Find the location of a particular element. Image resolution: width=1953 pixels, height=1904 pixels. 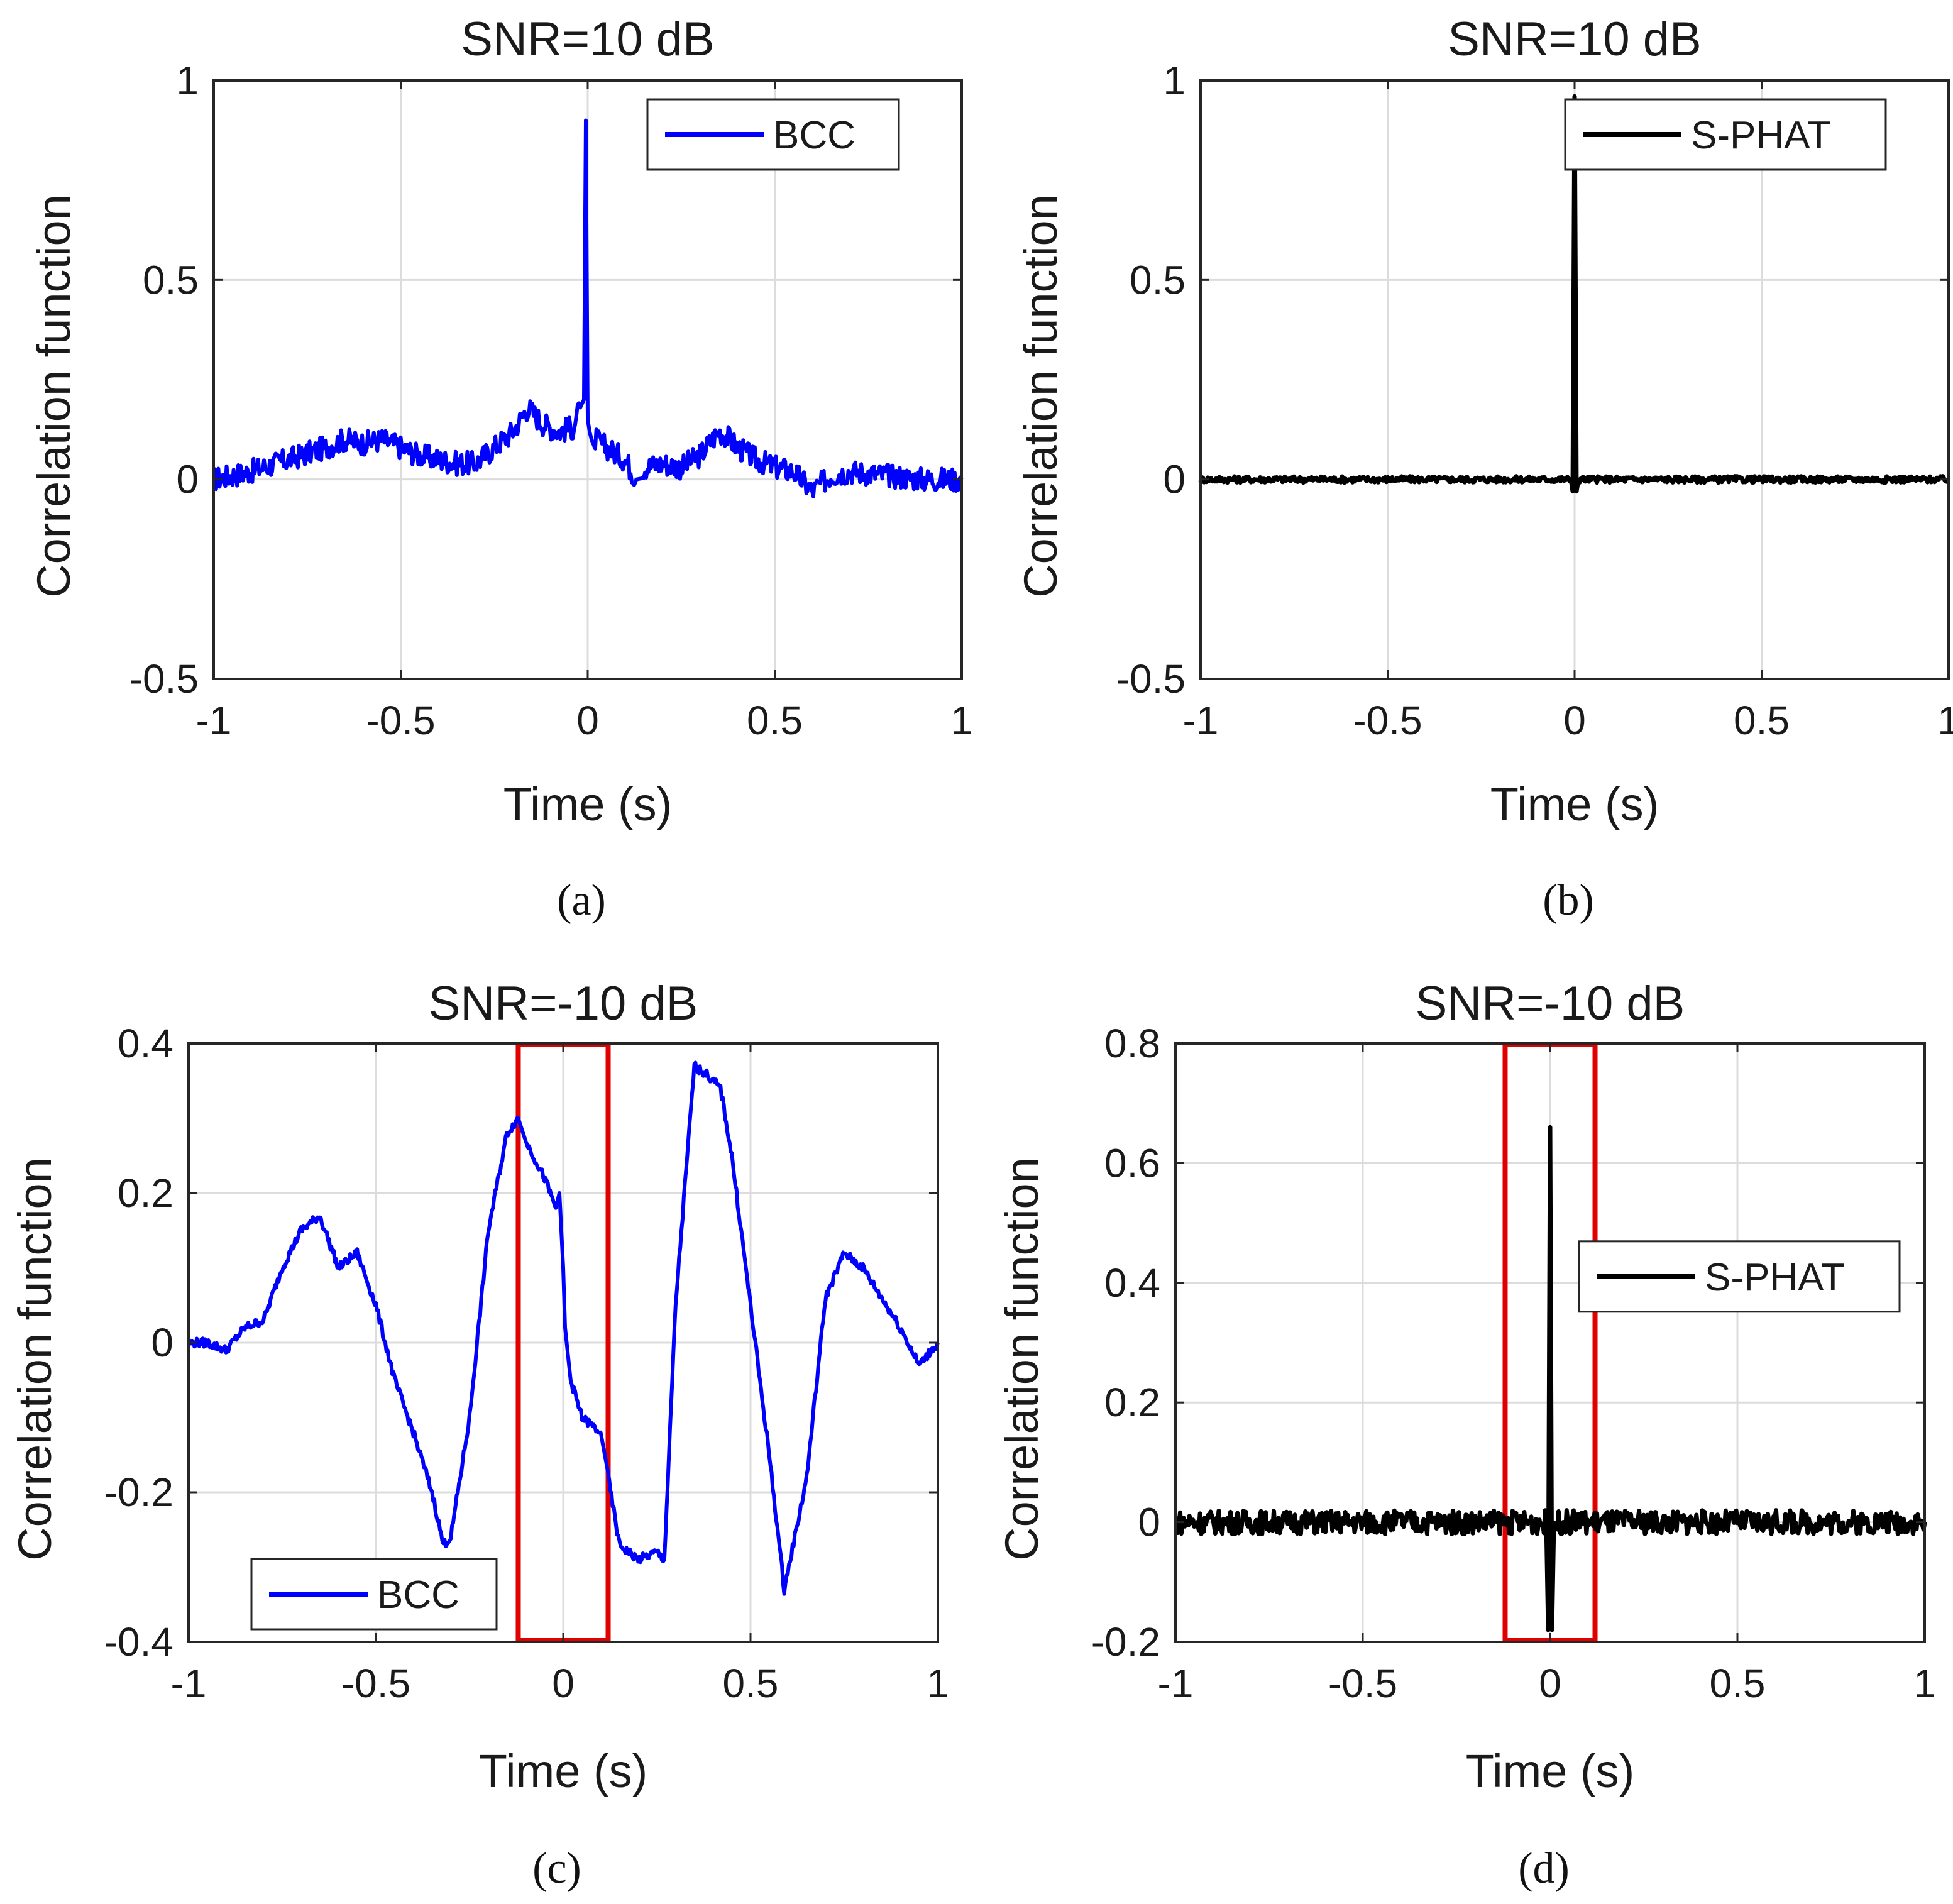

y-tick-label: 0.8 is located at coordinates (1132, 1043).